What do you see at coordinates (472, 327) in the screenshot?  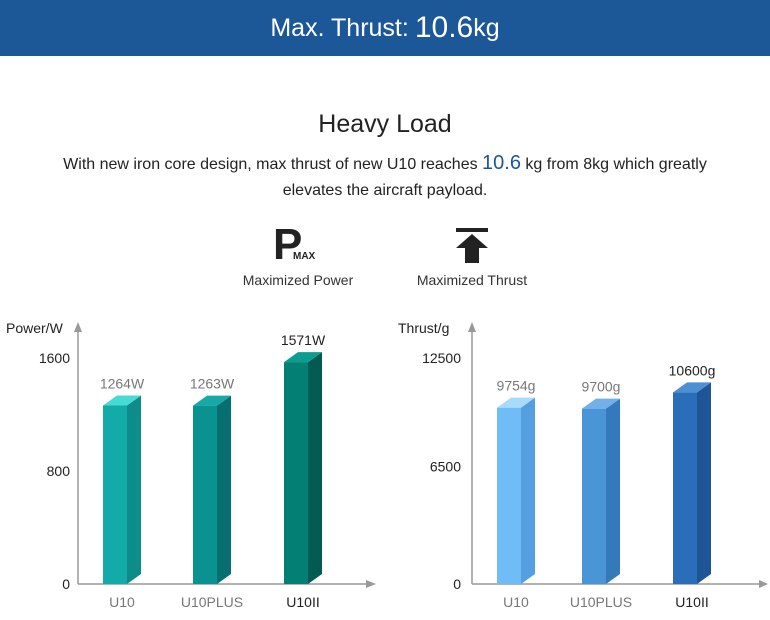 I see `thrust-y-axis-arrow-icon` at bounding box center [472, 327].